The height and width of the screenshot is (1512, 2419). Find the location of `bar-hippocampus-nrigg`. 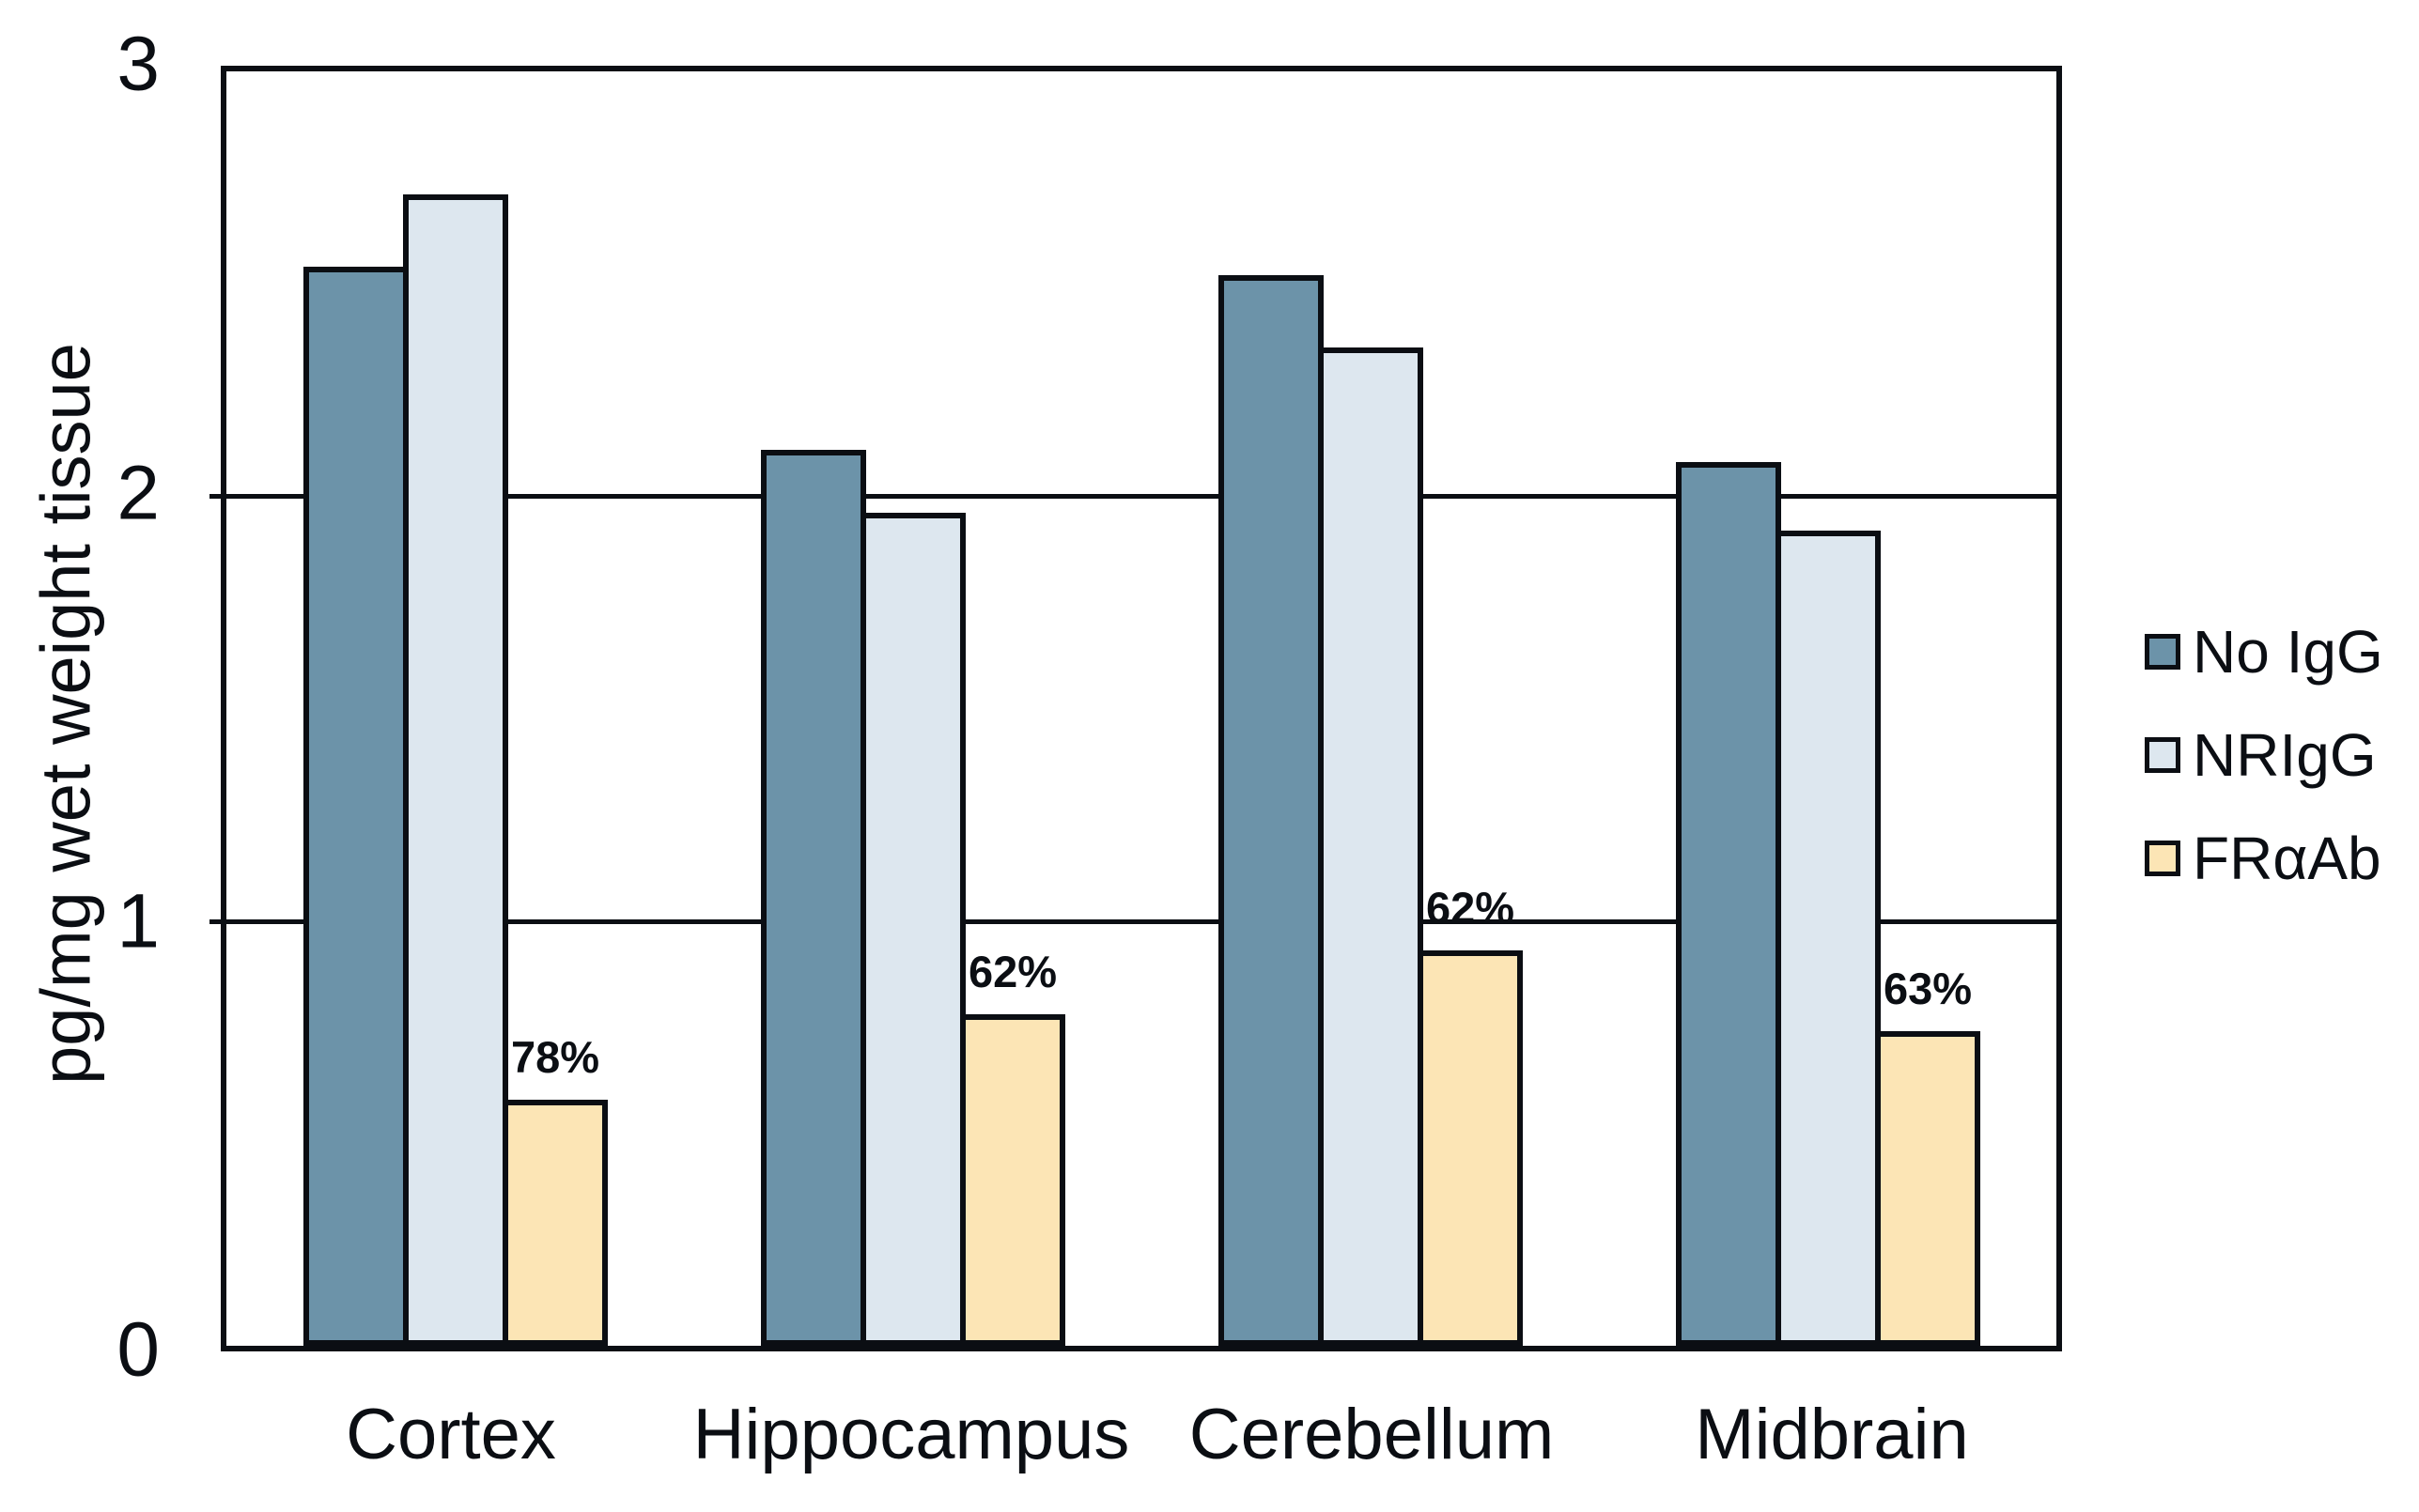

bar-hippocampus-nrigg is located at coordinates (914, 930).